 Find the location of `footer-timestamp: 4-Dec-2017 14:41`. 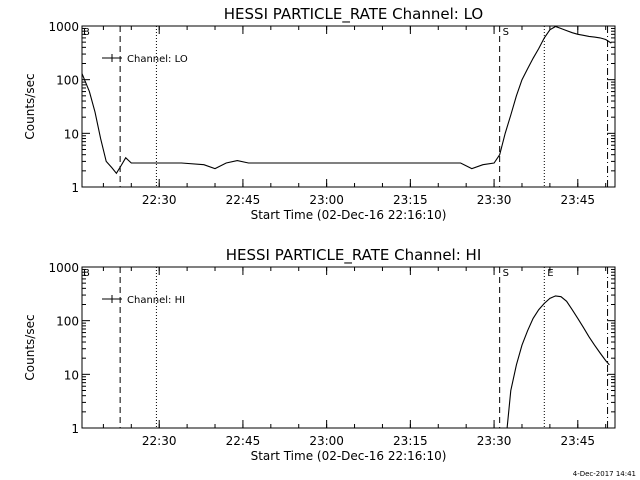

footer-timestamp: 4-Dec-2017 14:41 is located at coordinates (604, 474).